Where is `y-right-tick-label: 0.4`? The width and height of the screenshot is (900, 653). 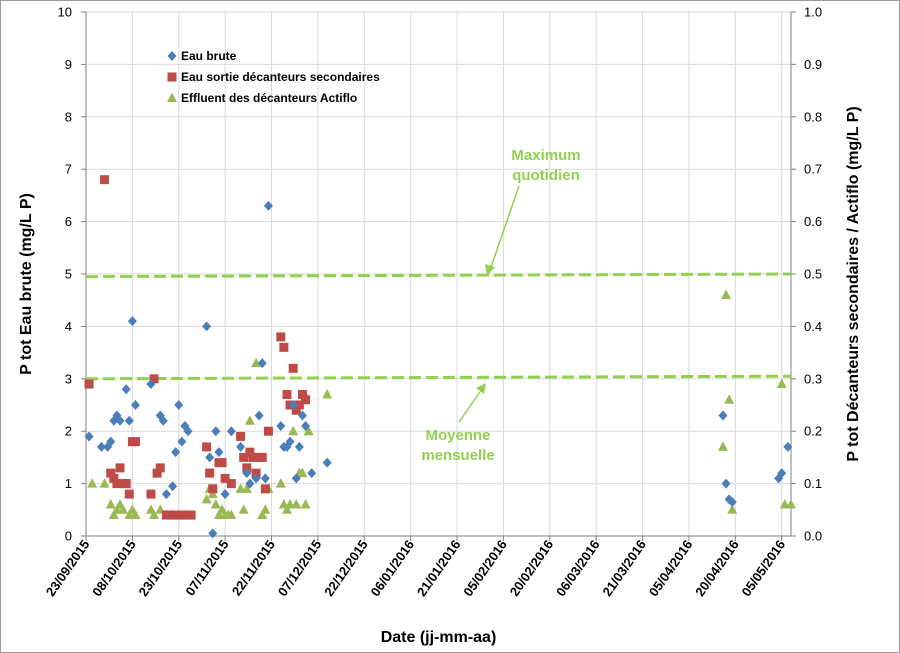
y-right-tick-label: 0.4 is located at coordinates (813, 326).